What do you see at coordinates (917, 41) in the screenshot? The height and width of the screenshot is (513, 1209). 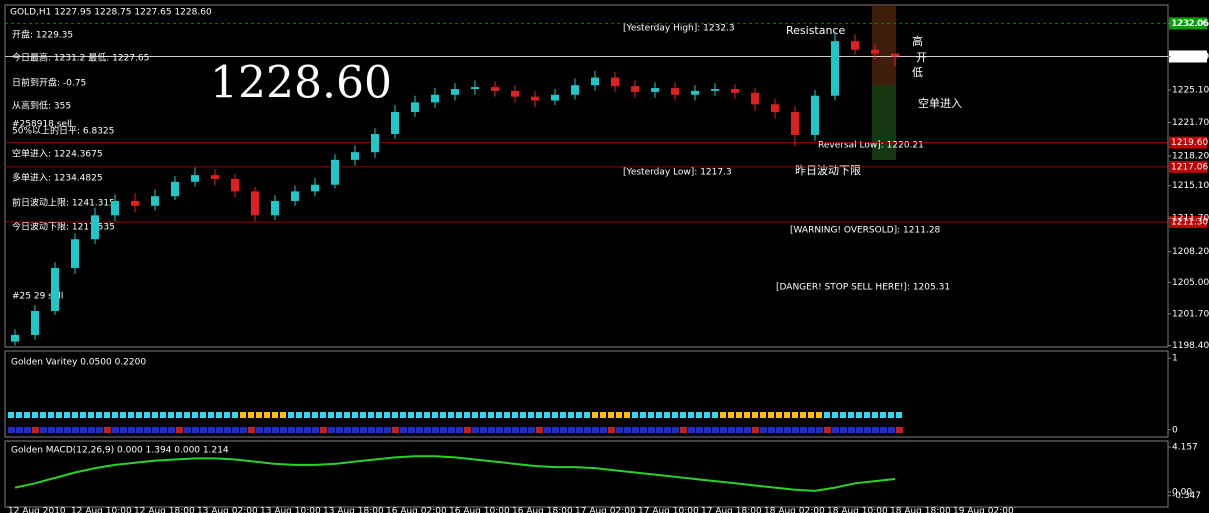 I see `annotation: 高` at bounding box center [917, 41].